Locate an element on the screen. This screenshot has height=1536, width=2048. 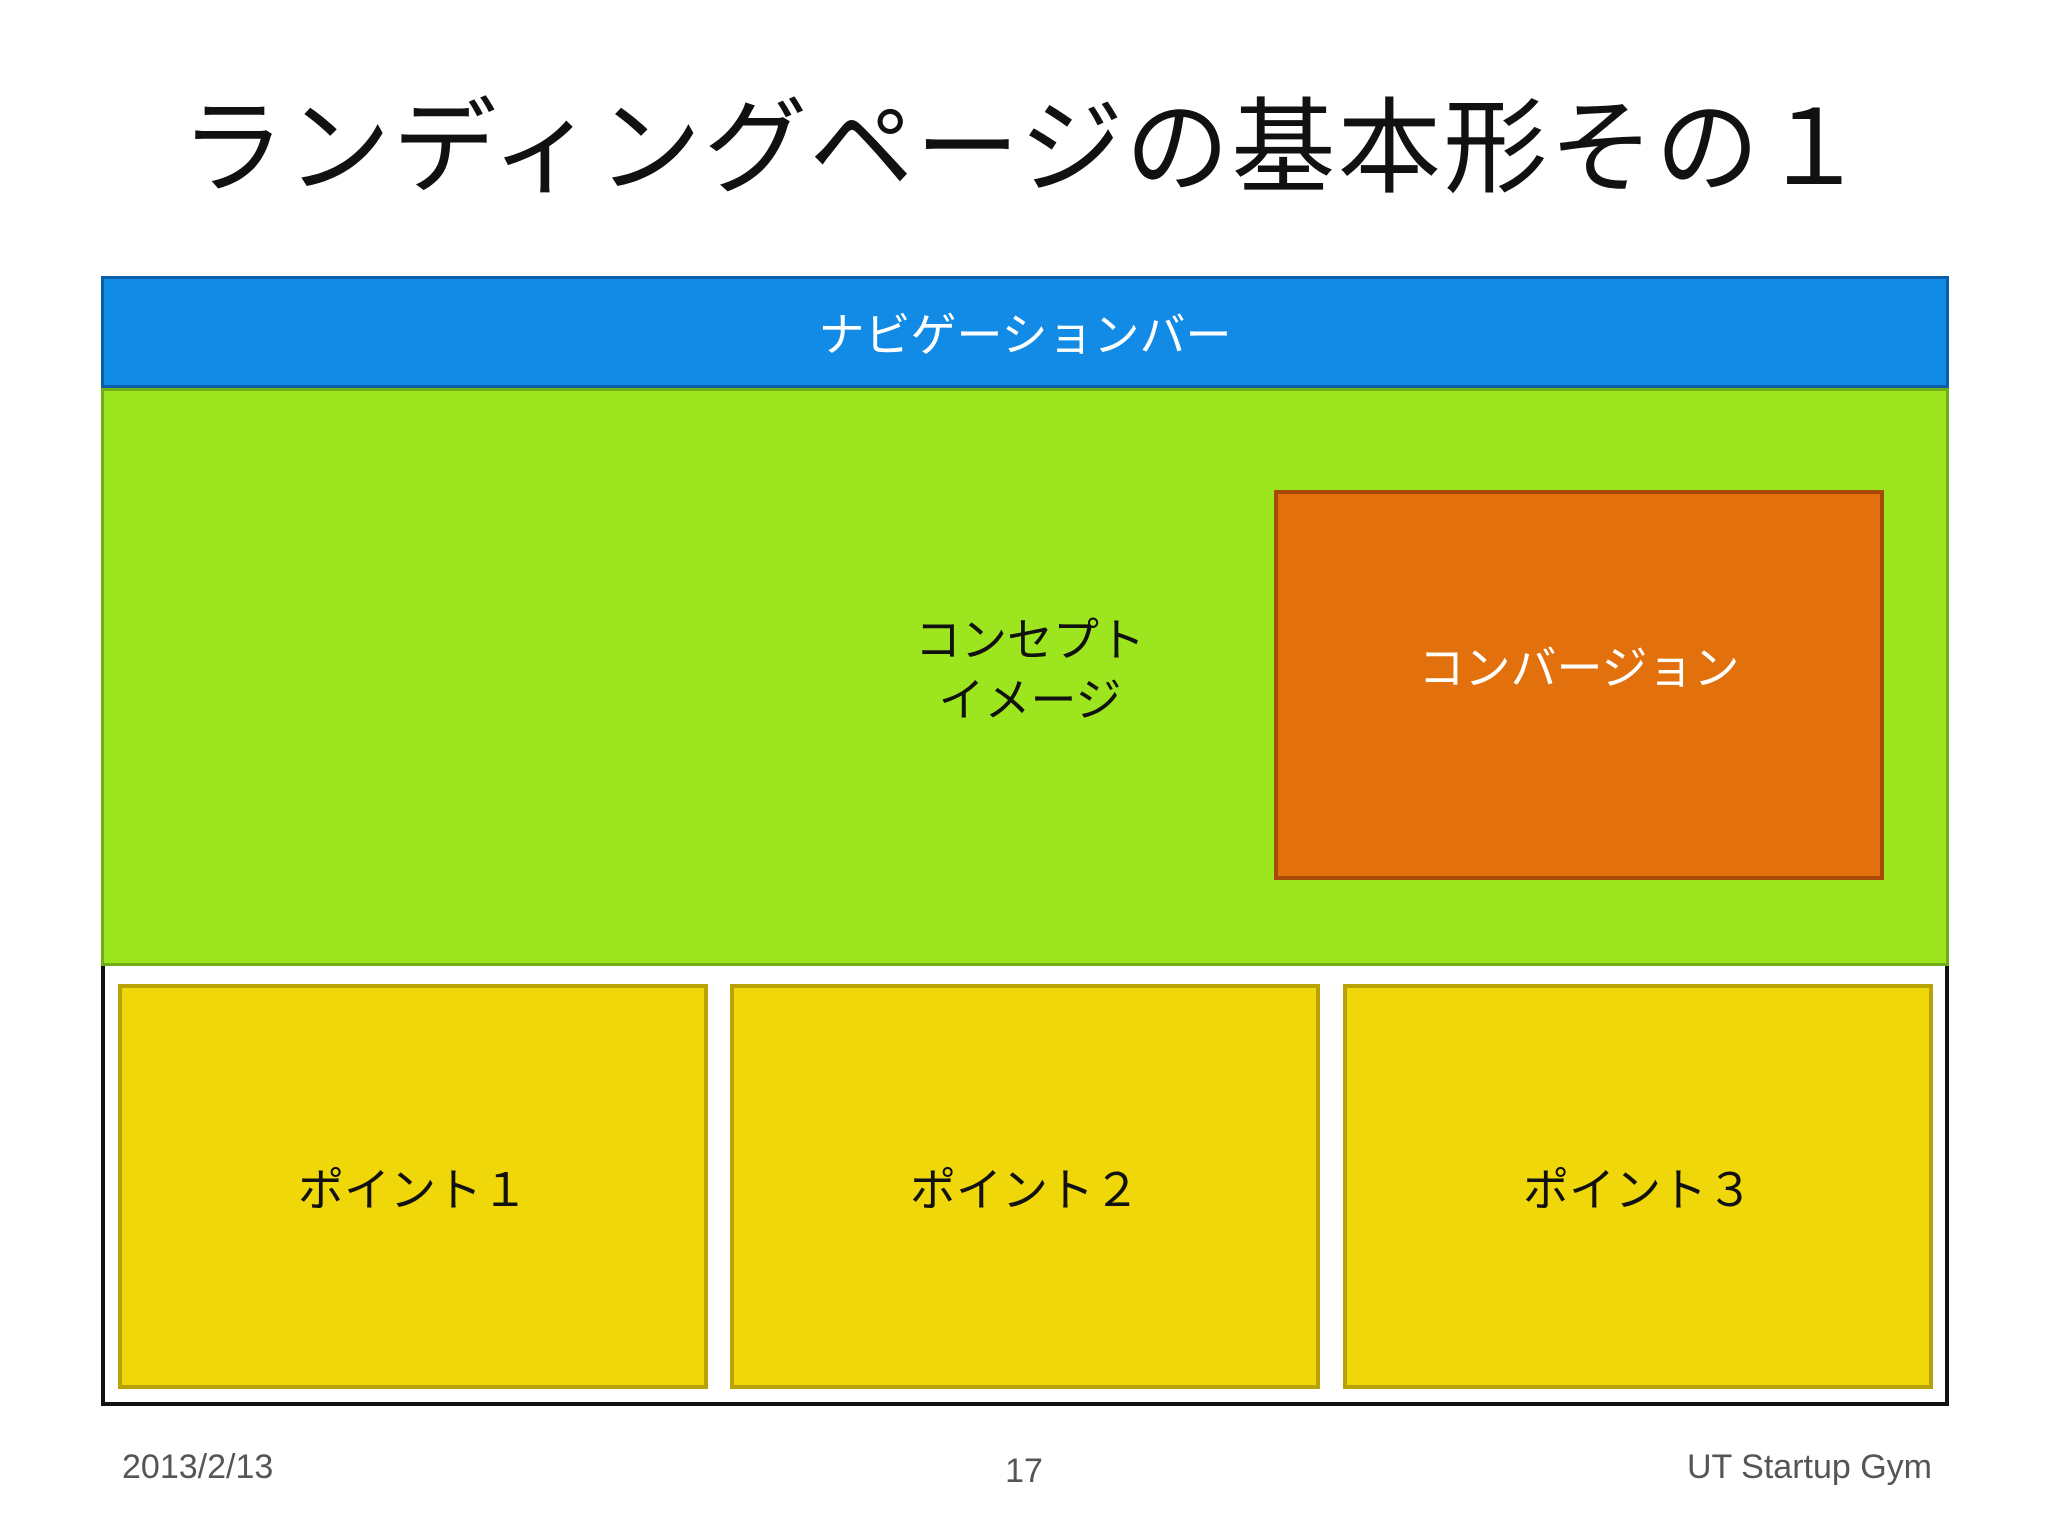
point-block-2: ポイント２ is located at coordinates (1025, 1186).